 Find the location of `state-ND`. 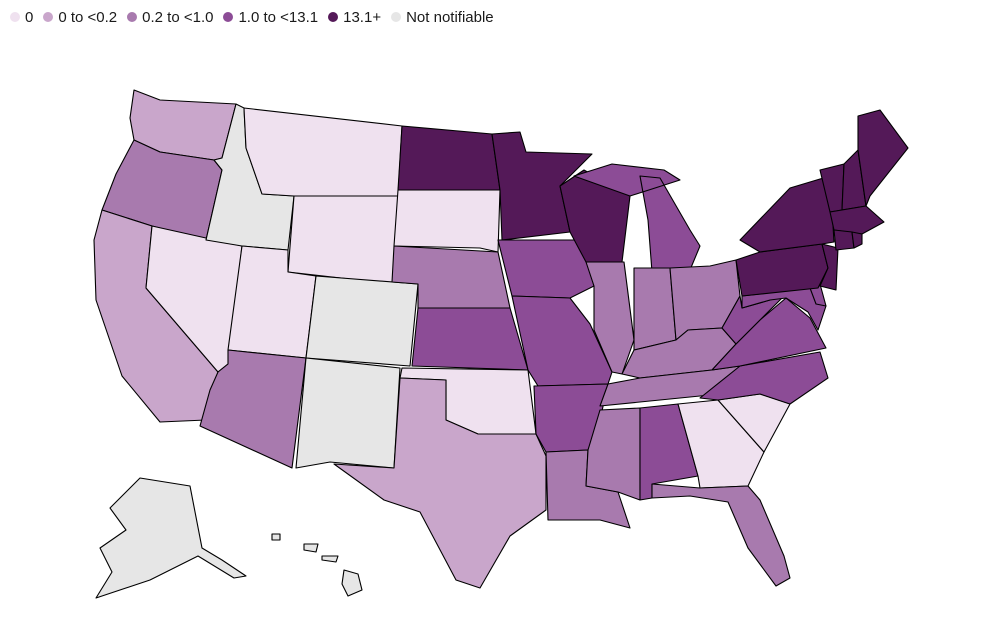

state-ND is located at coordinates (449, 158).